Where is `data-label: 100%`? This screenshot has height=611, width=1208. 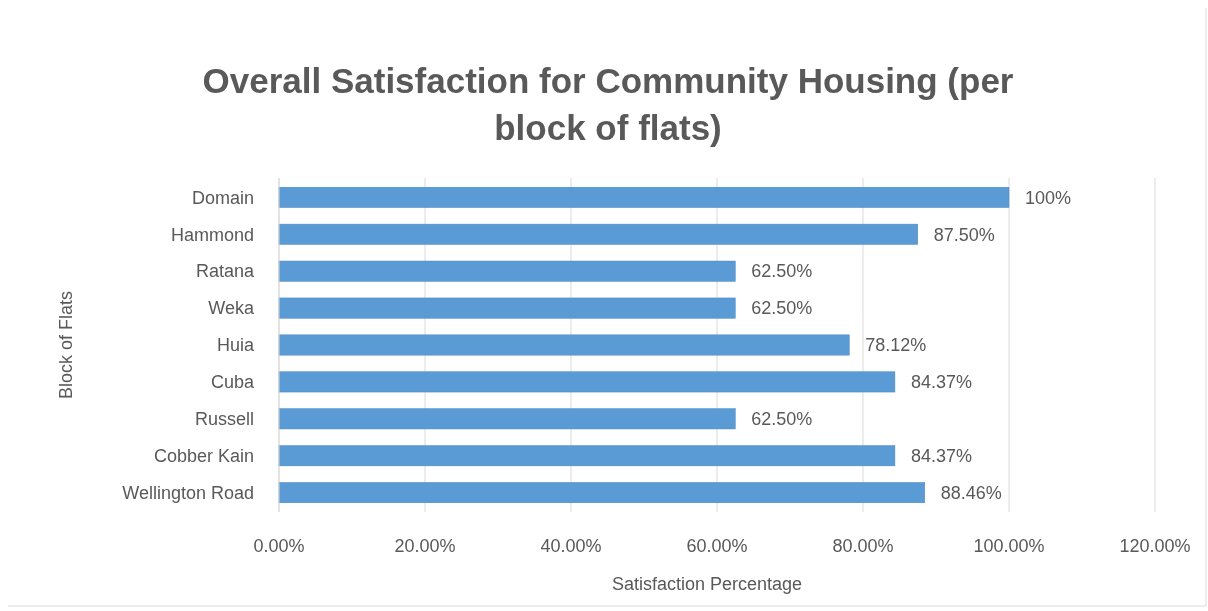 data-label: 100% is located at coordinates (1048, 197).